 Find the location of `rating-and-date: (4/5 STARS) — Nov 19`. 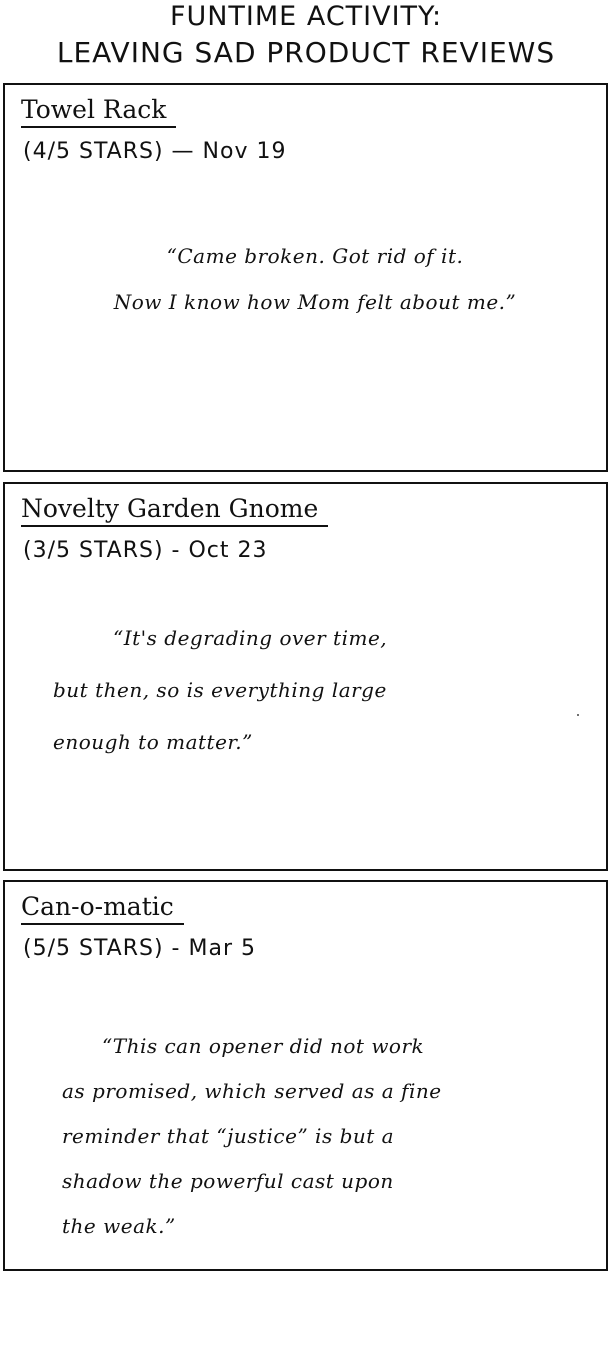

rating-and-date: (4/5 STARS) — Nov 19 is located at coordinates (155, 151).